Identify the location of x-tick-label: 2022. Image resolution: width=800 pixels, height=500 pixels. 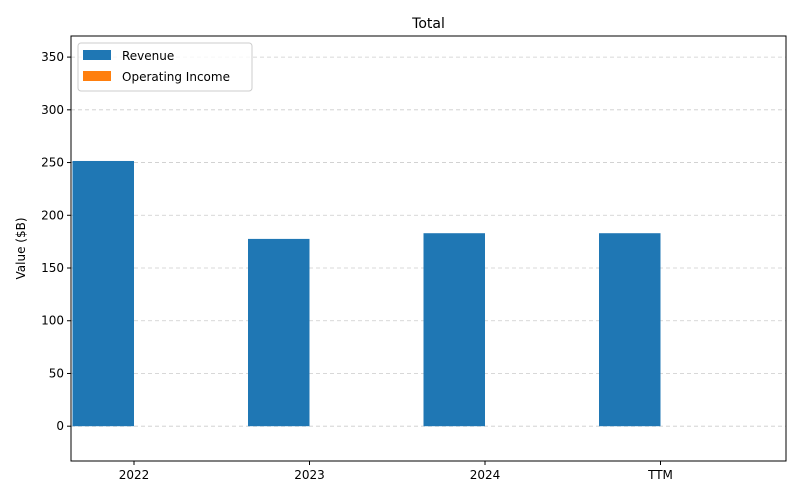
(134, 475).